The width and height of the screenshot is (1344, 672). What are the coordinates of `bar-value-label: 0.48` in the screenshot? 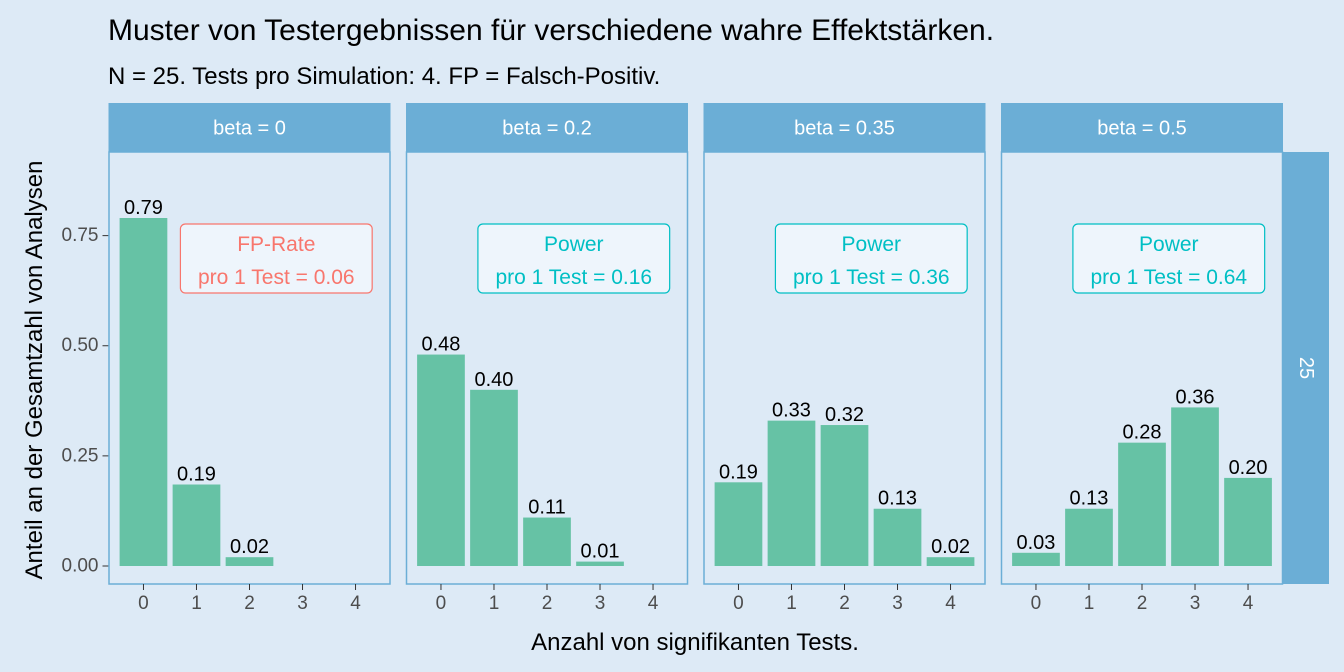 It's located at (440, 345).